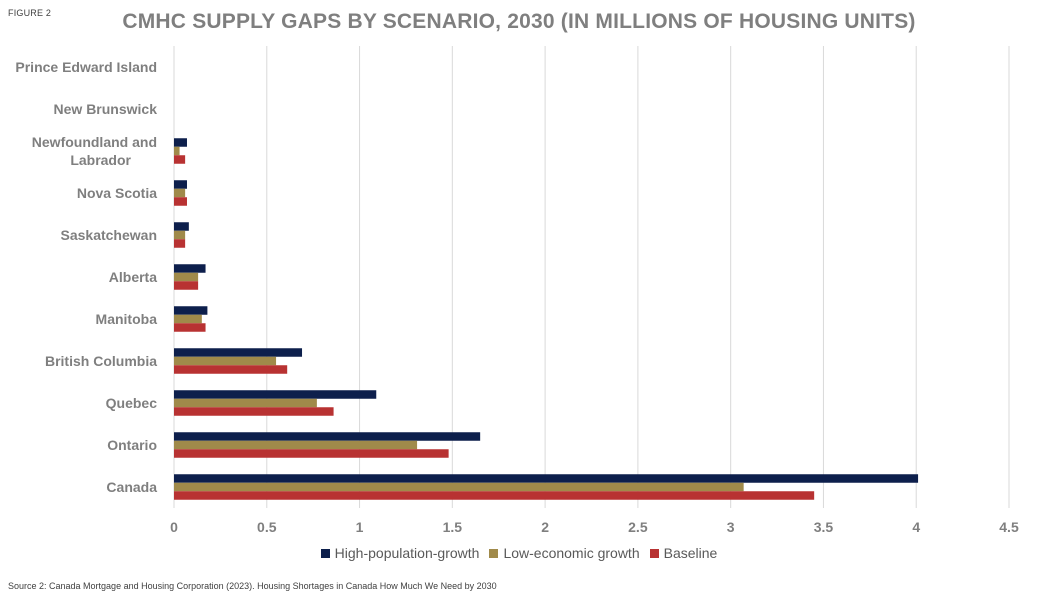 Image resolution: width=1038 pixels, height=602 pixels. I want to click on category-label-canada: Canada, so click(131, 487).